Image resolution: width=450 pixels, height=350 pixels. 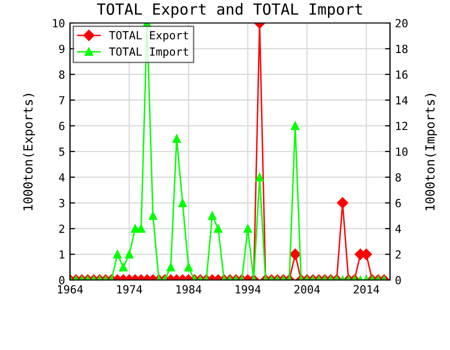 I want to click on y-tick-label: 6, so click(x=61, y=126).